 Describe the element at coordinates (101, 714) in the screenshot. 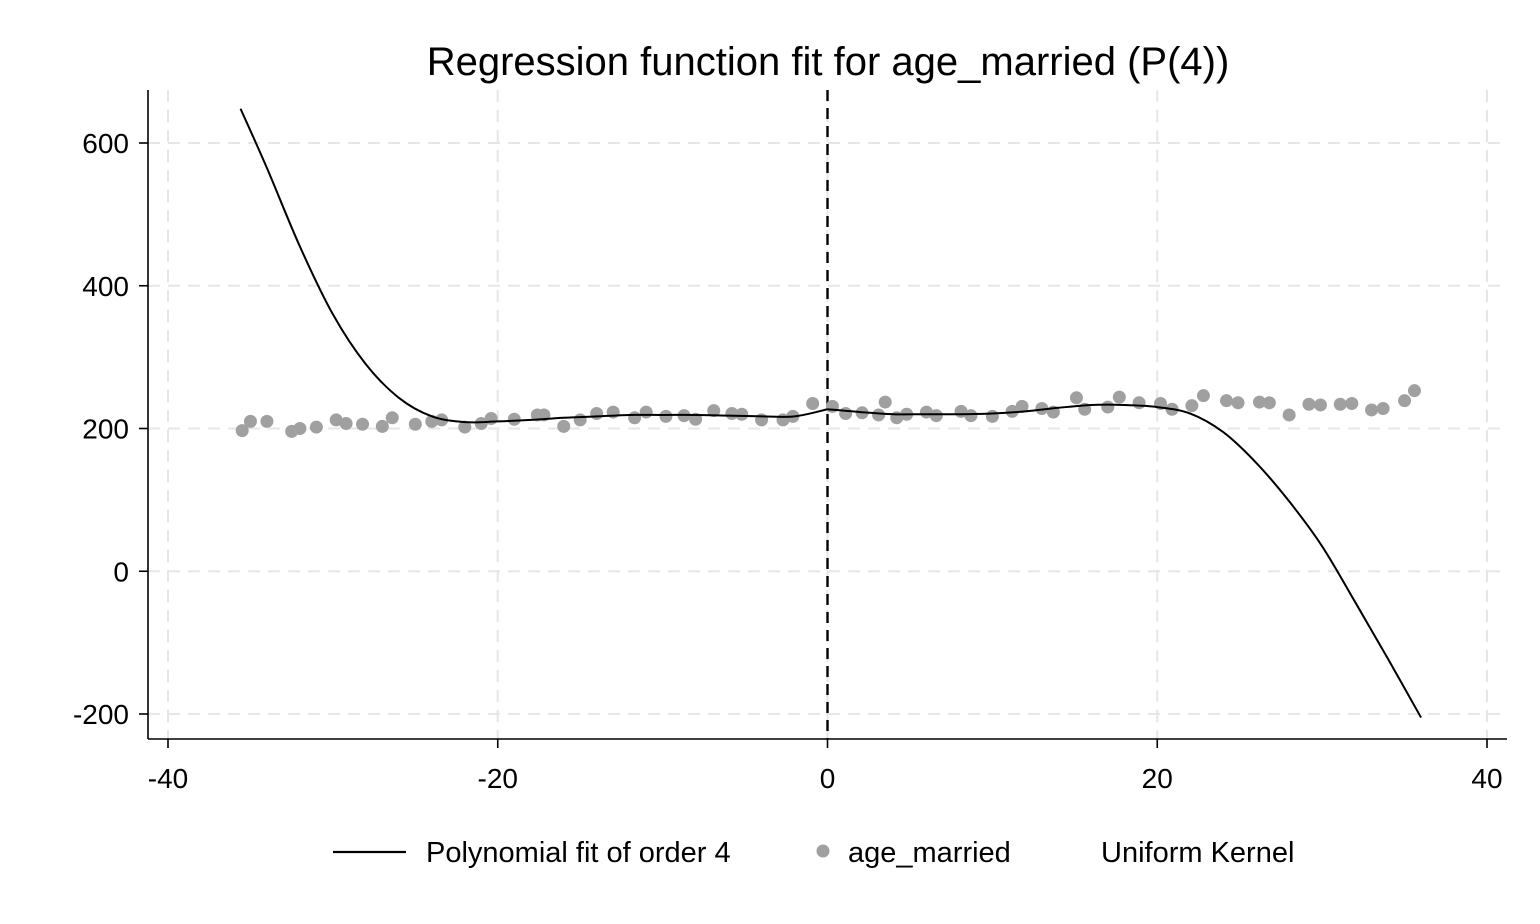

I see `y-tick-label: -200` at that location.